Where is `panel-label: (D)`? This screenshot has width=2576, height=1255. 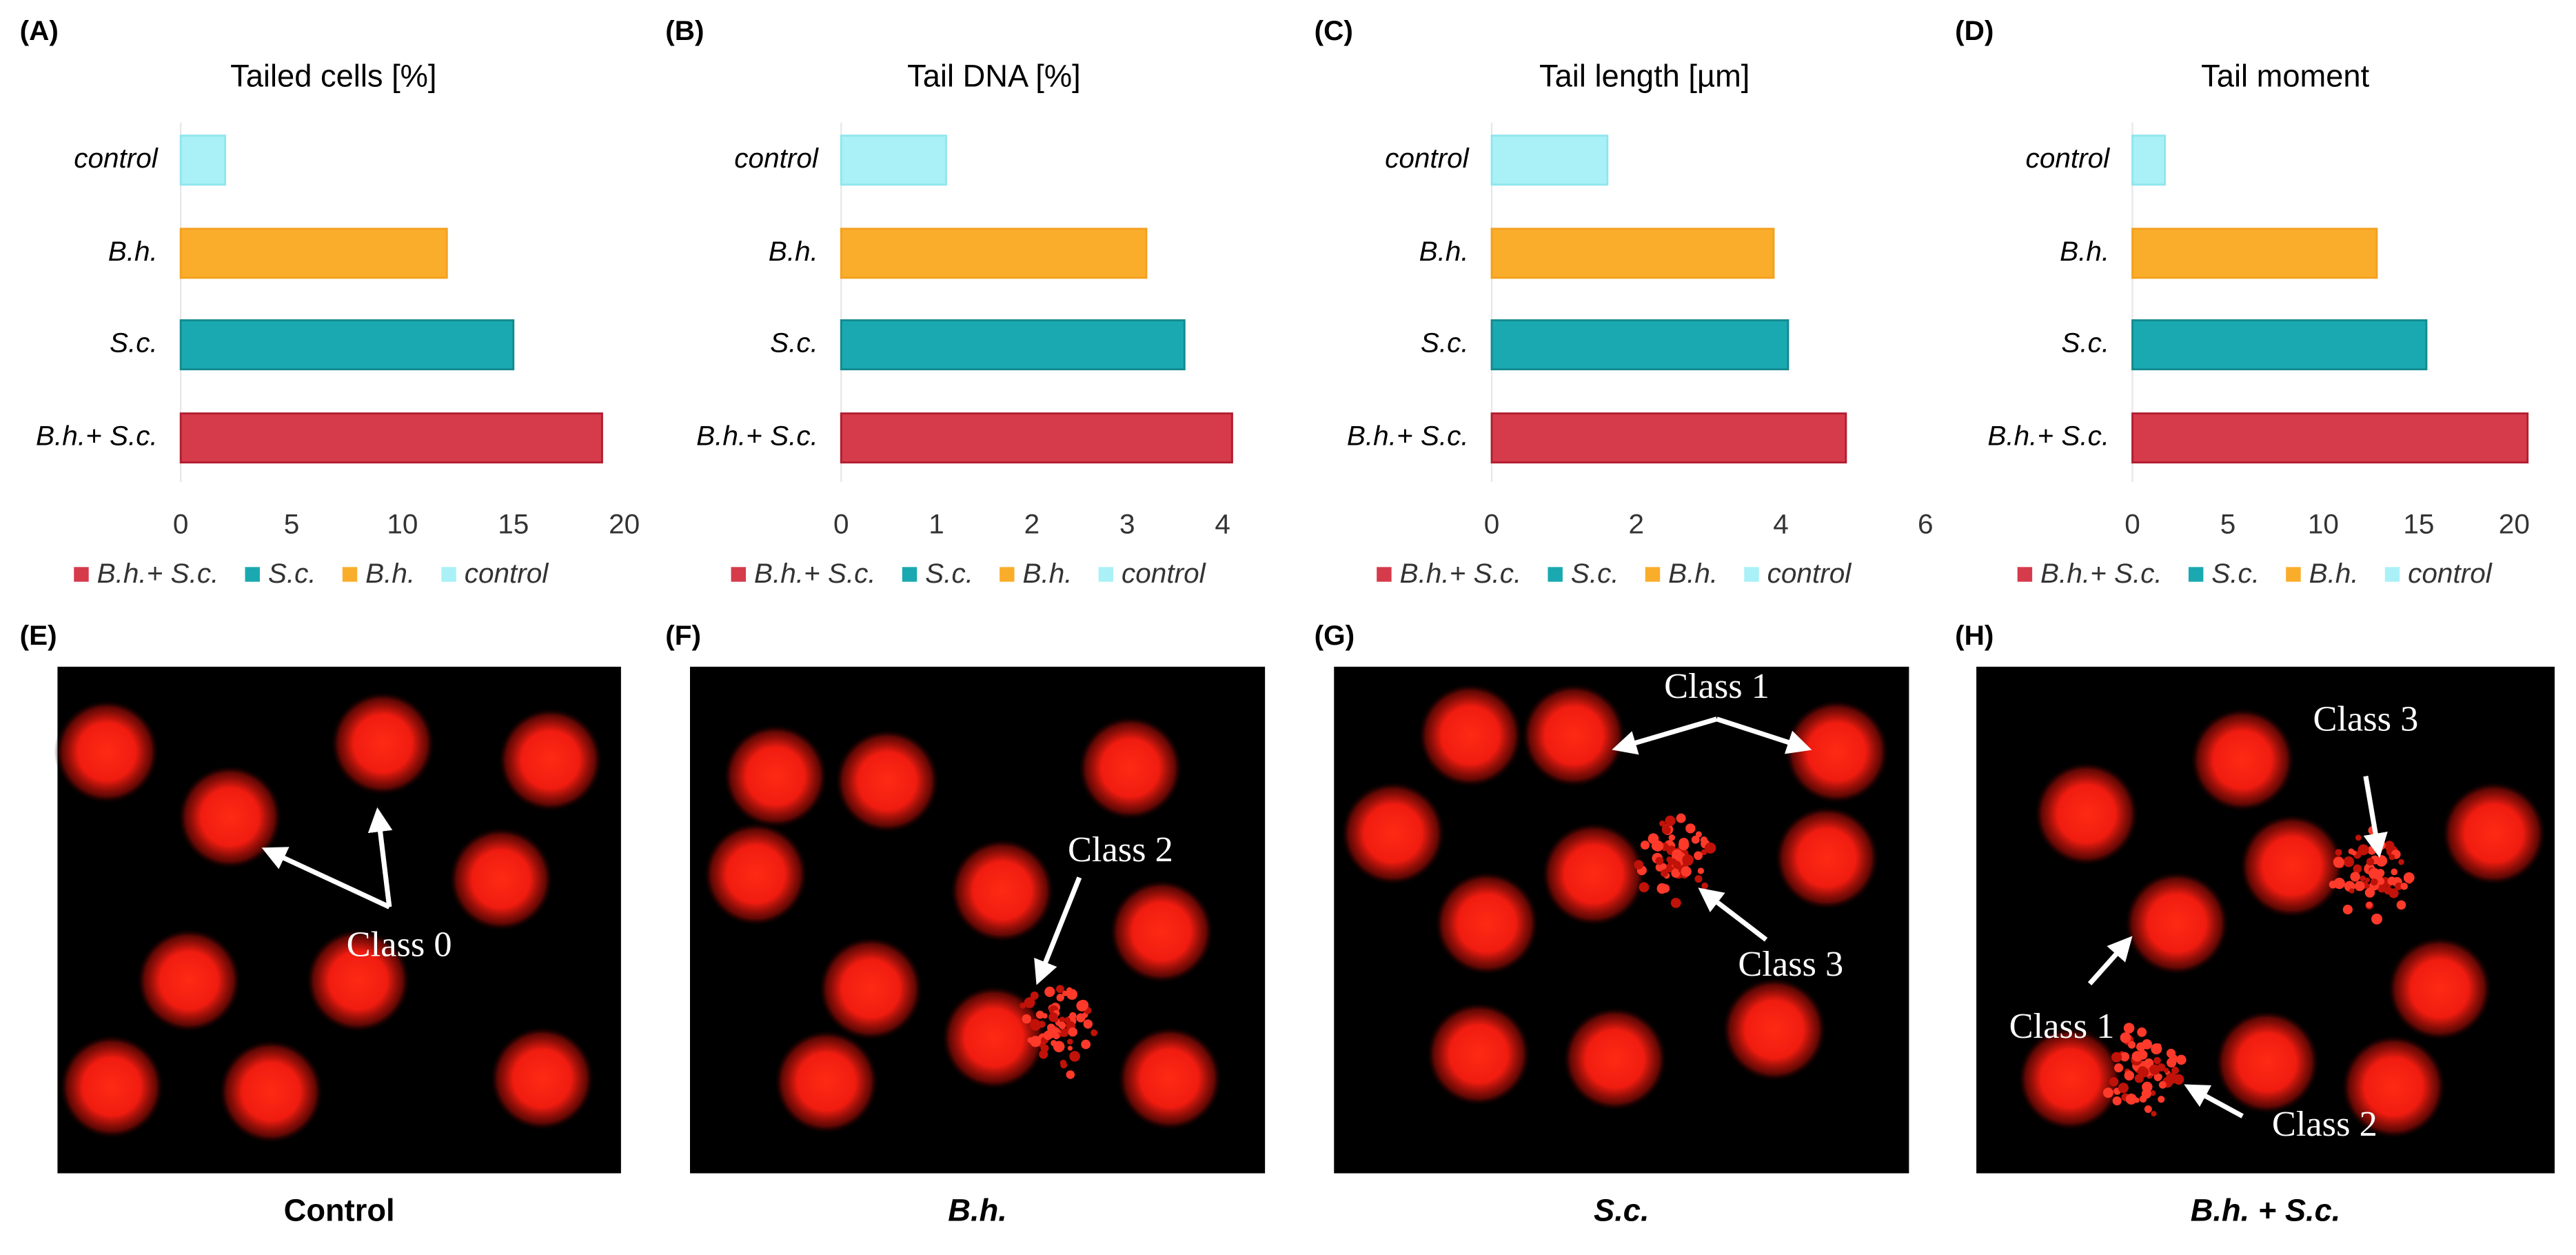
panel-label: (D) is located at coordinates (1974, 30).